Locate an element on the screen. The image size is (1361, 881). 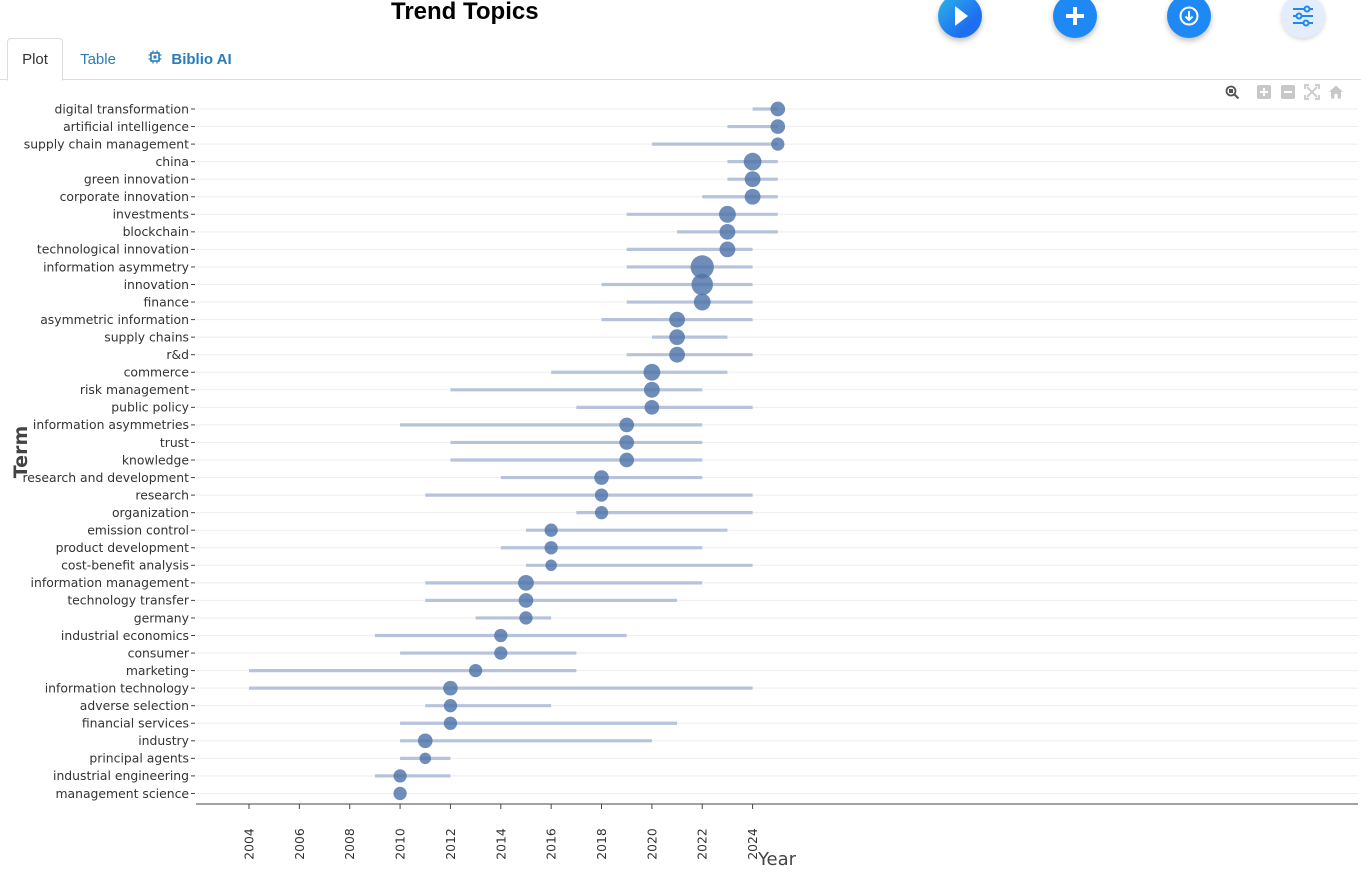
y-tick-label: technological innovation is located at coordinates (113, 249).